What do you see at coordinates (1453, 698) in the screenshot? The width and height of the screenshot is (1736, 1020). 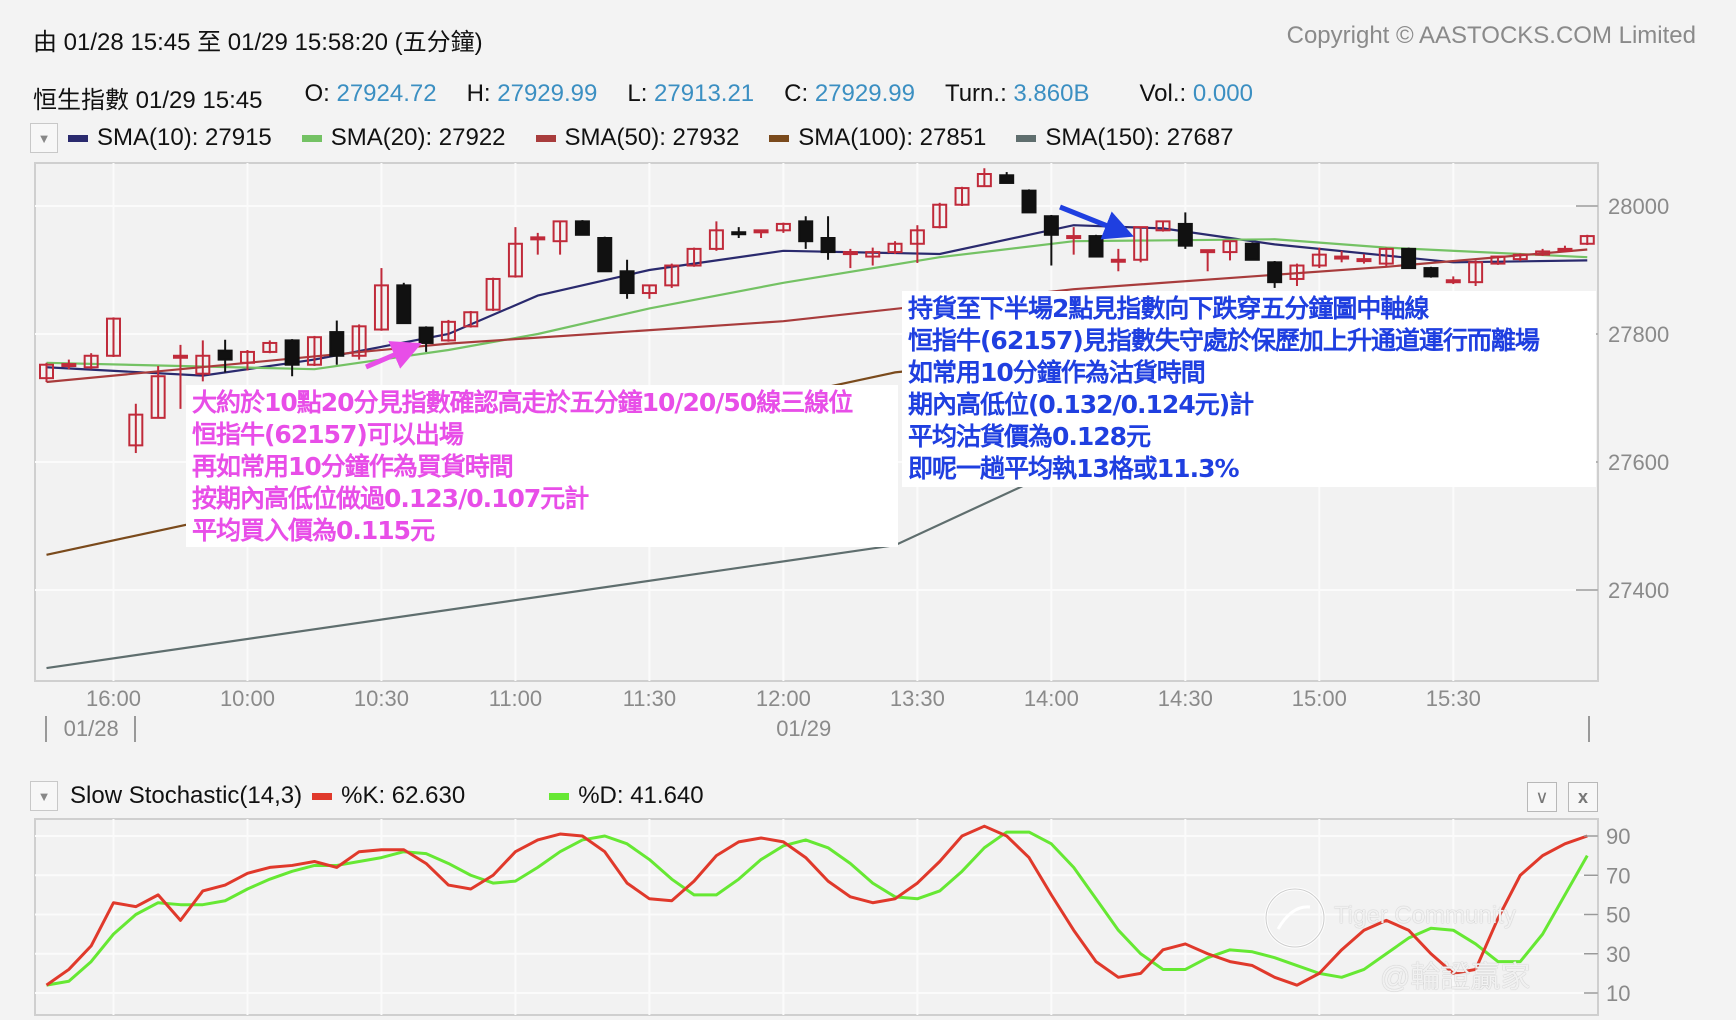 I see `x-tick-label: 15:30` at bounding box center [1453, 698].